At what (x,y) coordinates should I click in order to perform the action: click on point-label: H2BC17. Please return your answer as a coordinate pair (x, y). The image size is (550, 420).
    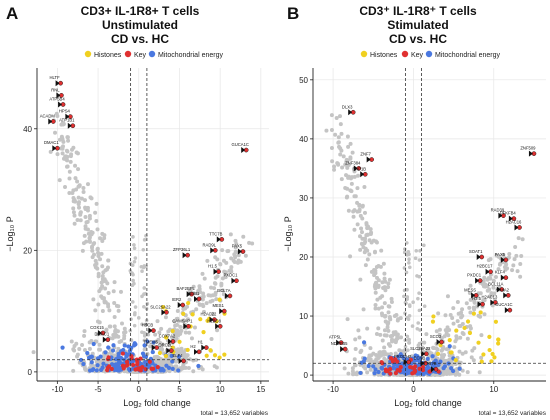
    Looking at the image, I should click on (485, 266).